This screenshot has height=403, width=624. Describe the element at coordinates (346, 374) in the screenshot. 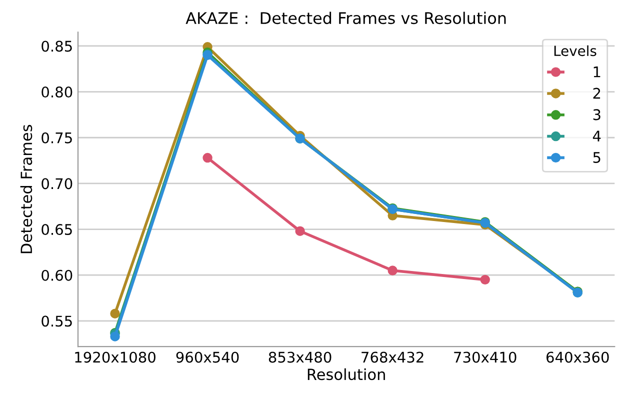

I see `x-axis-title: Resolution` at that location.